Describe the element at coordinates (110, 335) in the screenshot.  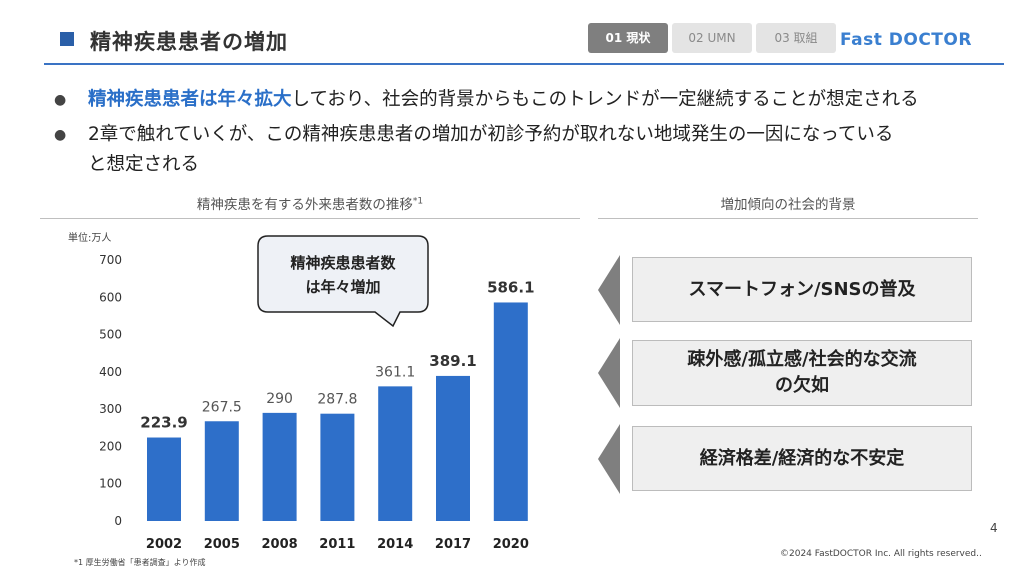
I see `y-tick-label: 500` at that location.